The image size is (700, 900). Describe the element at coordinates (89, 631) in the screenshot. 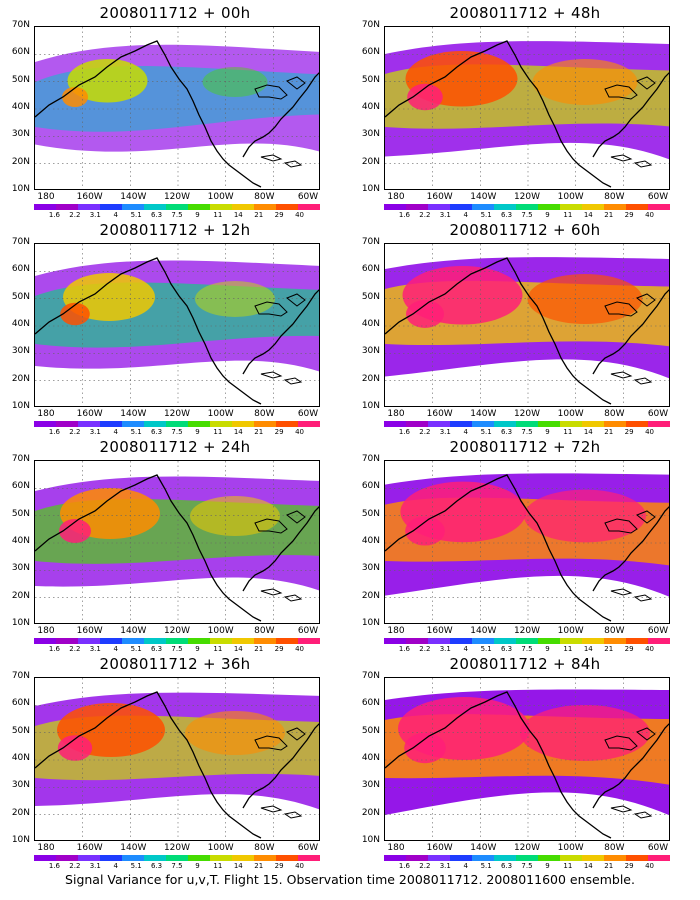

I see `lon-tick-label: 160W` at that location.